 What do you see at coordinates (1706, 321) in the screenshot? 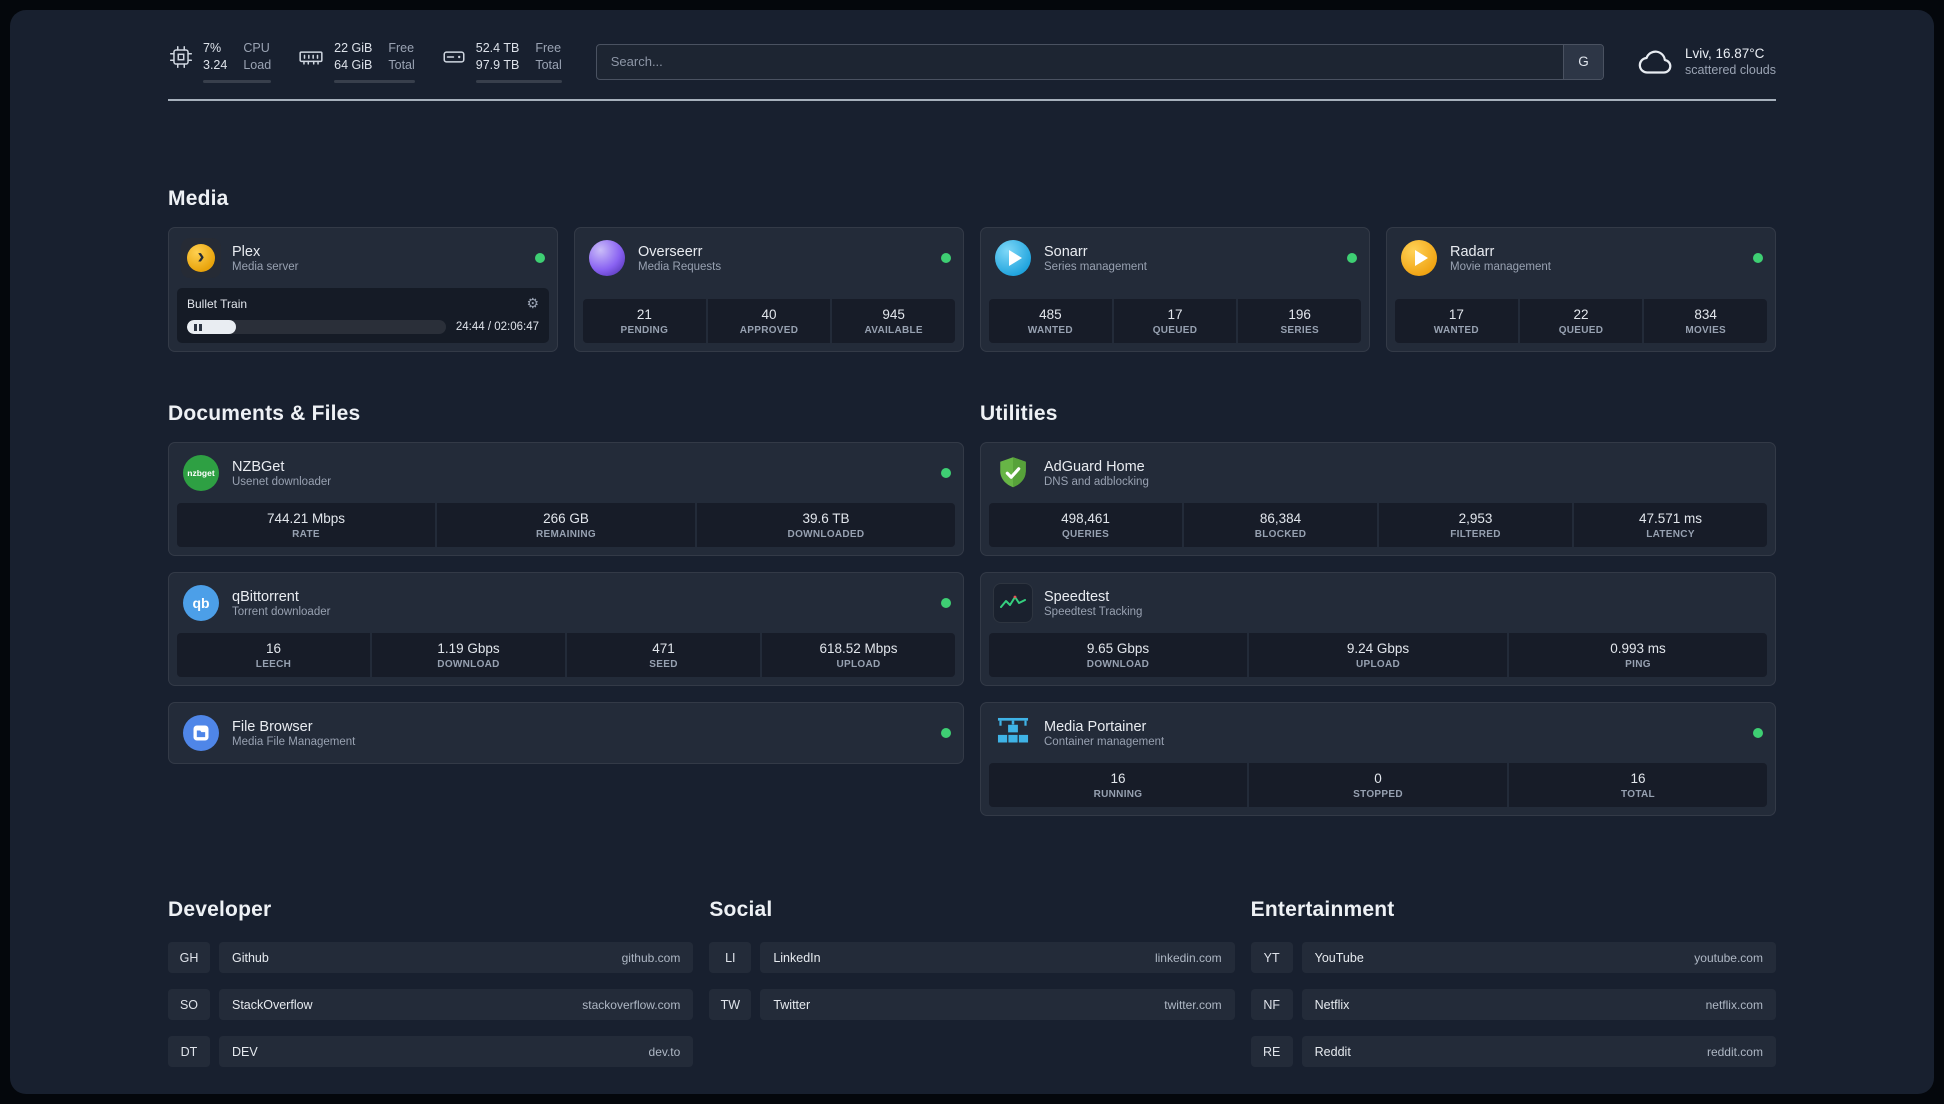
I see `stat-movies: 834 MOVIES` at bounding box center [1706, 321].